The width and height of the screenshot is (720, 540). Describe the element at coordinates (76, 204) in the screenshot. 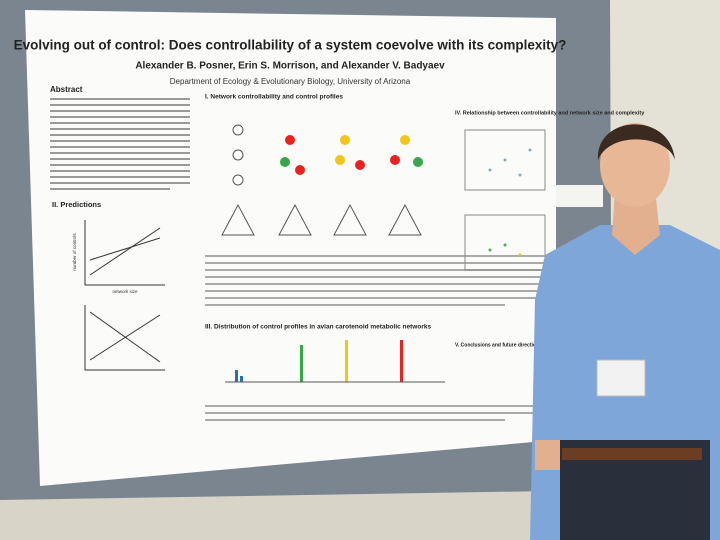

I see `section-heading: II. Predictions` at that location.